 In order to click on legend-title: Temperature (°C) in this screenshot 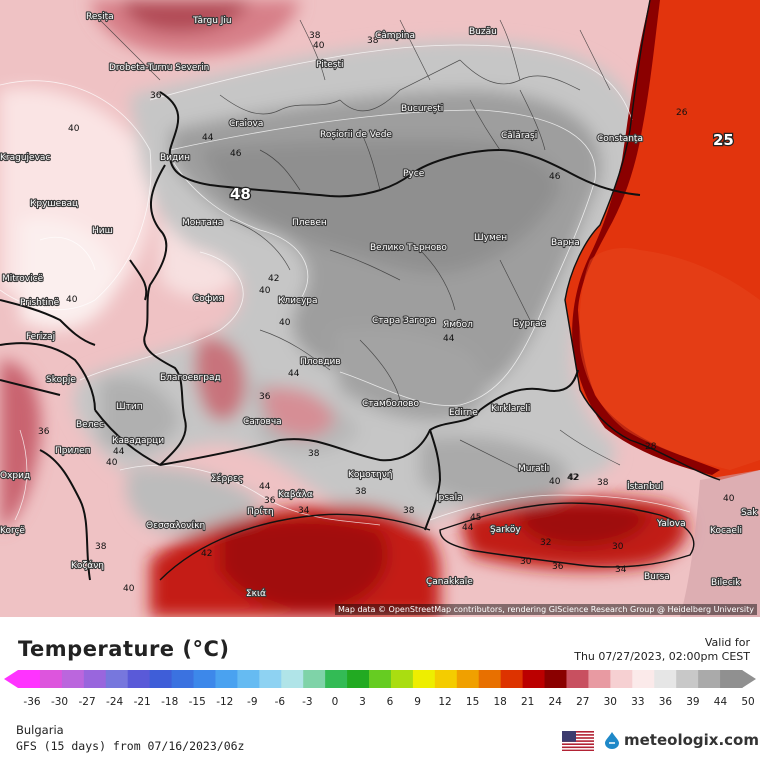, I will do `click(124, 649)`.